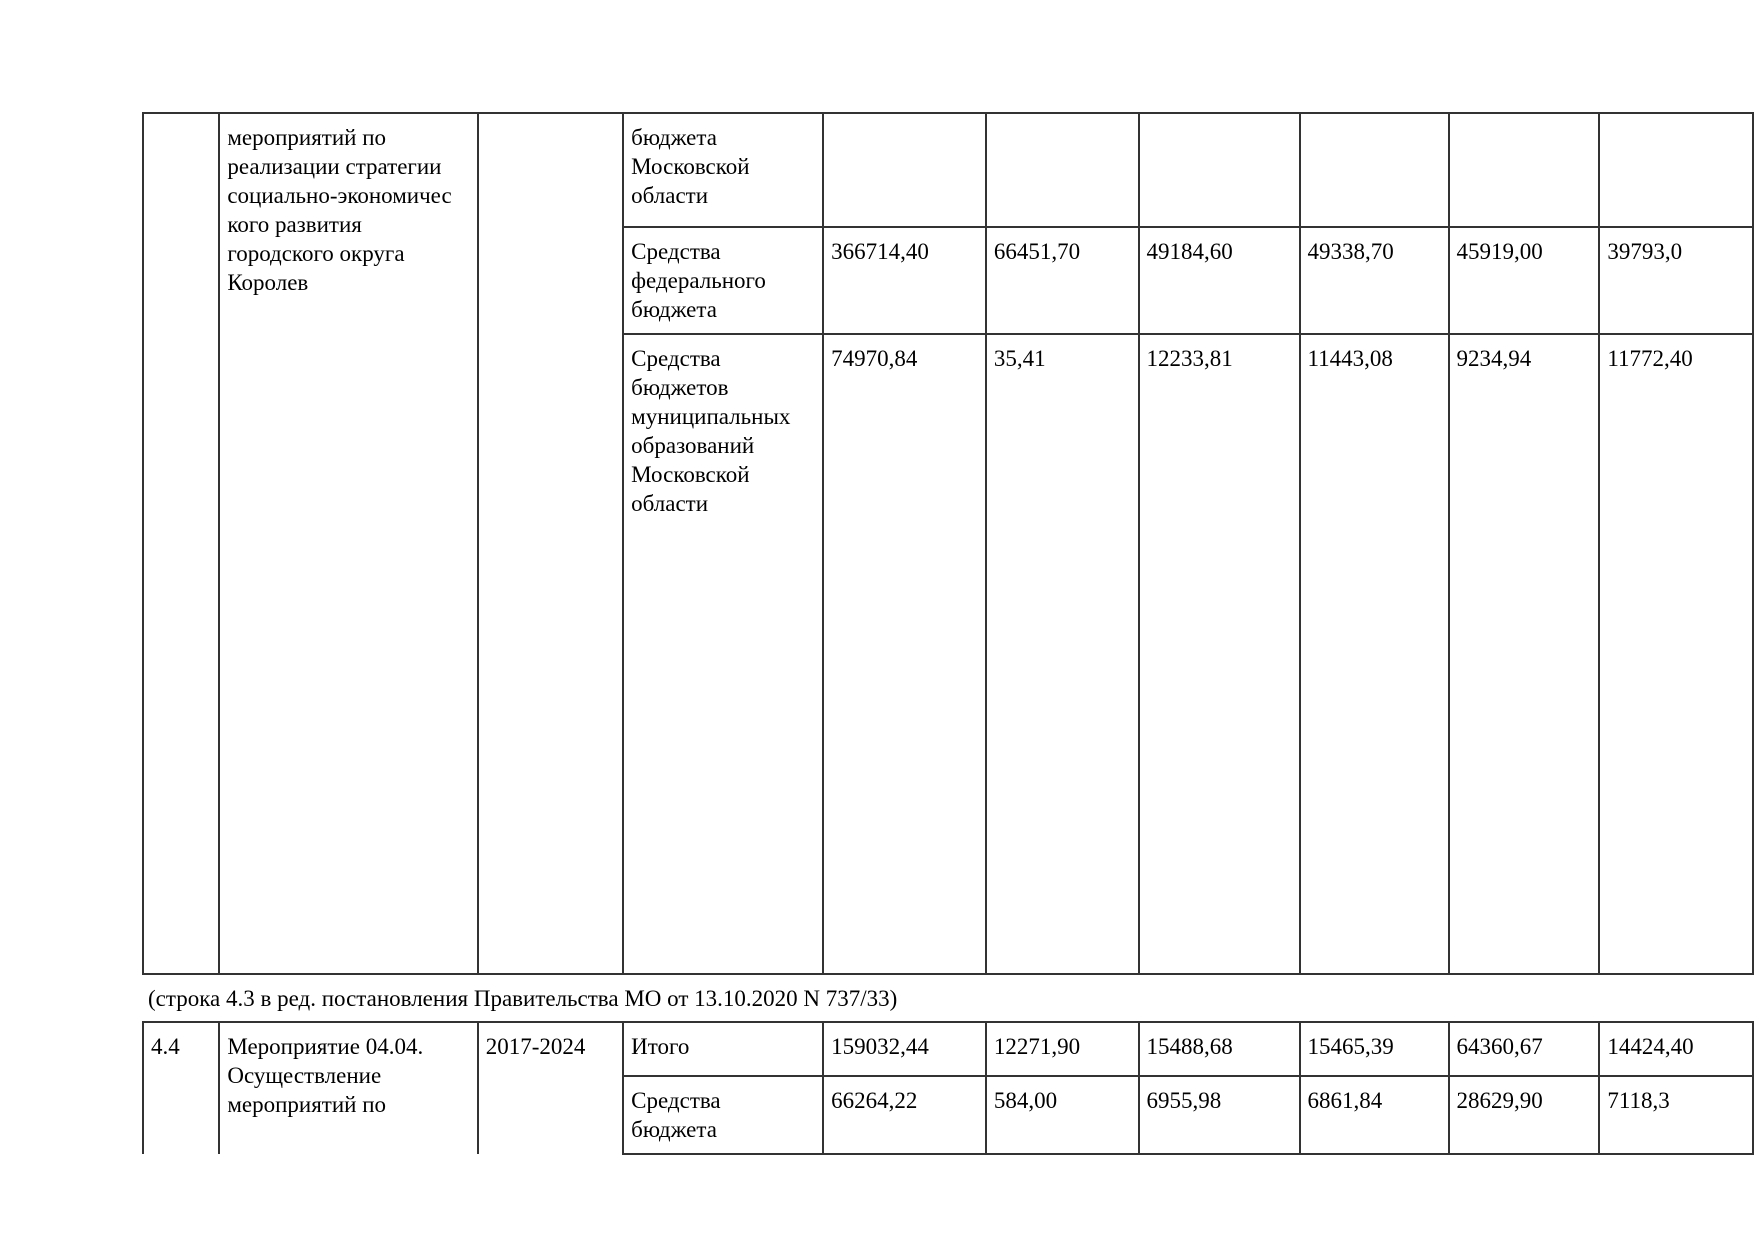 This screenshot has width=1754, height=1240. Describe the element at coordinates (550, 1087) in the screenshot. I see `period-cell: 2017-2024` at that location.